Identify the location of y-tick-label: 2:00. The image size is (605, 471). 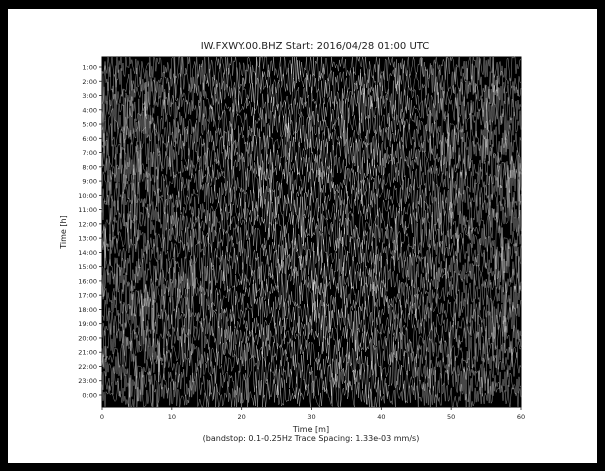
(89, 82).